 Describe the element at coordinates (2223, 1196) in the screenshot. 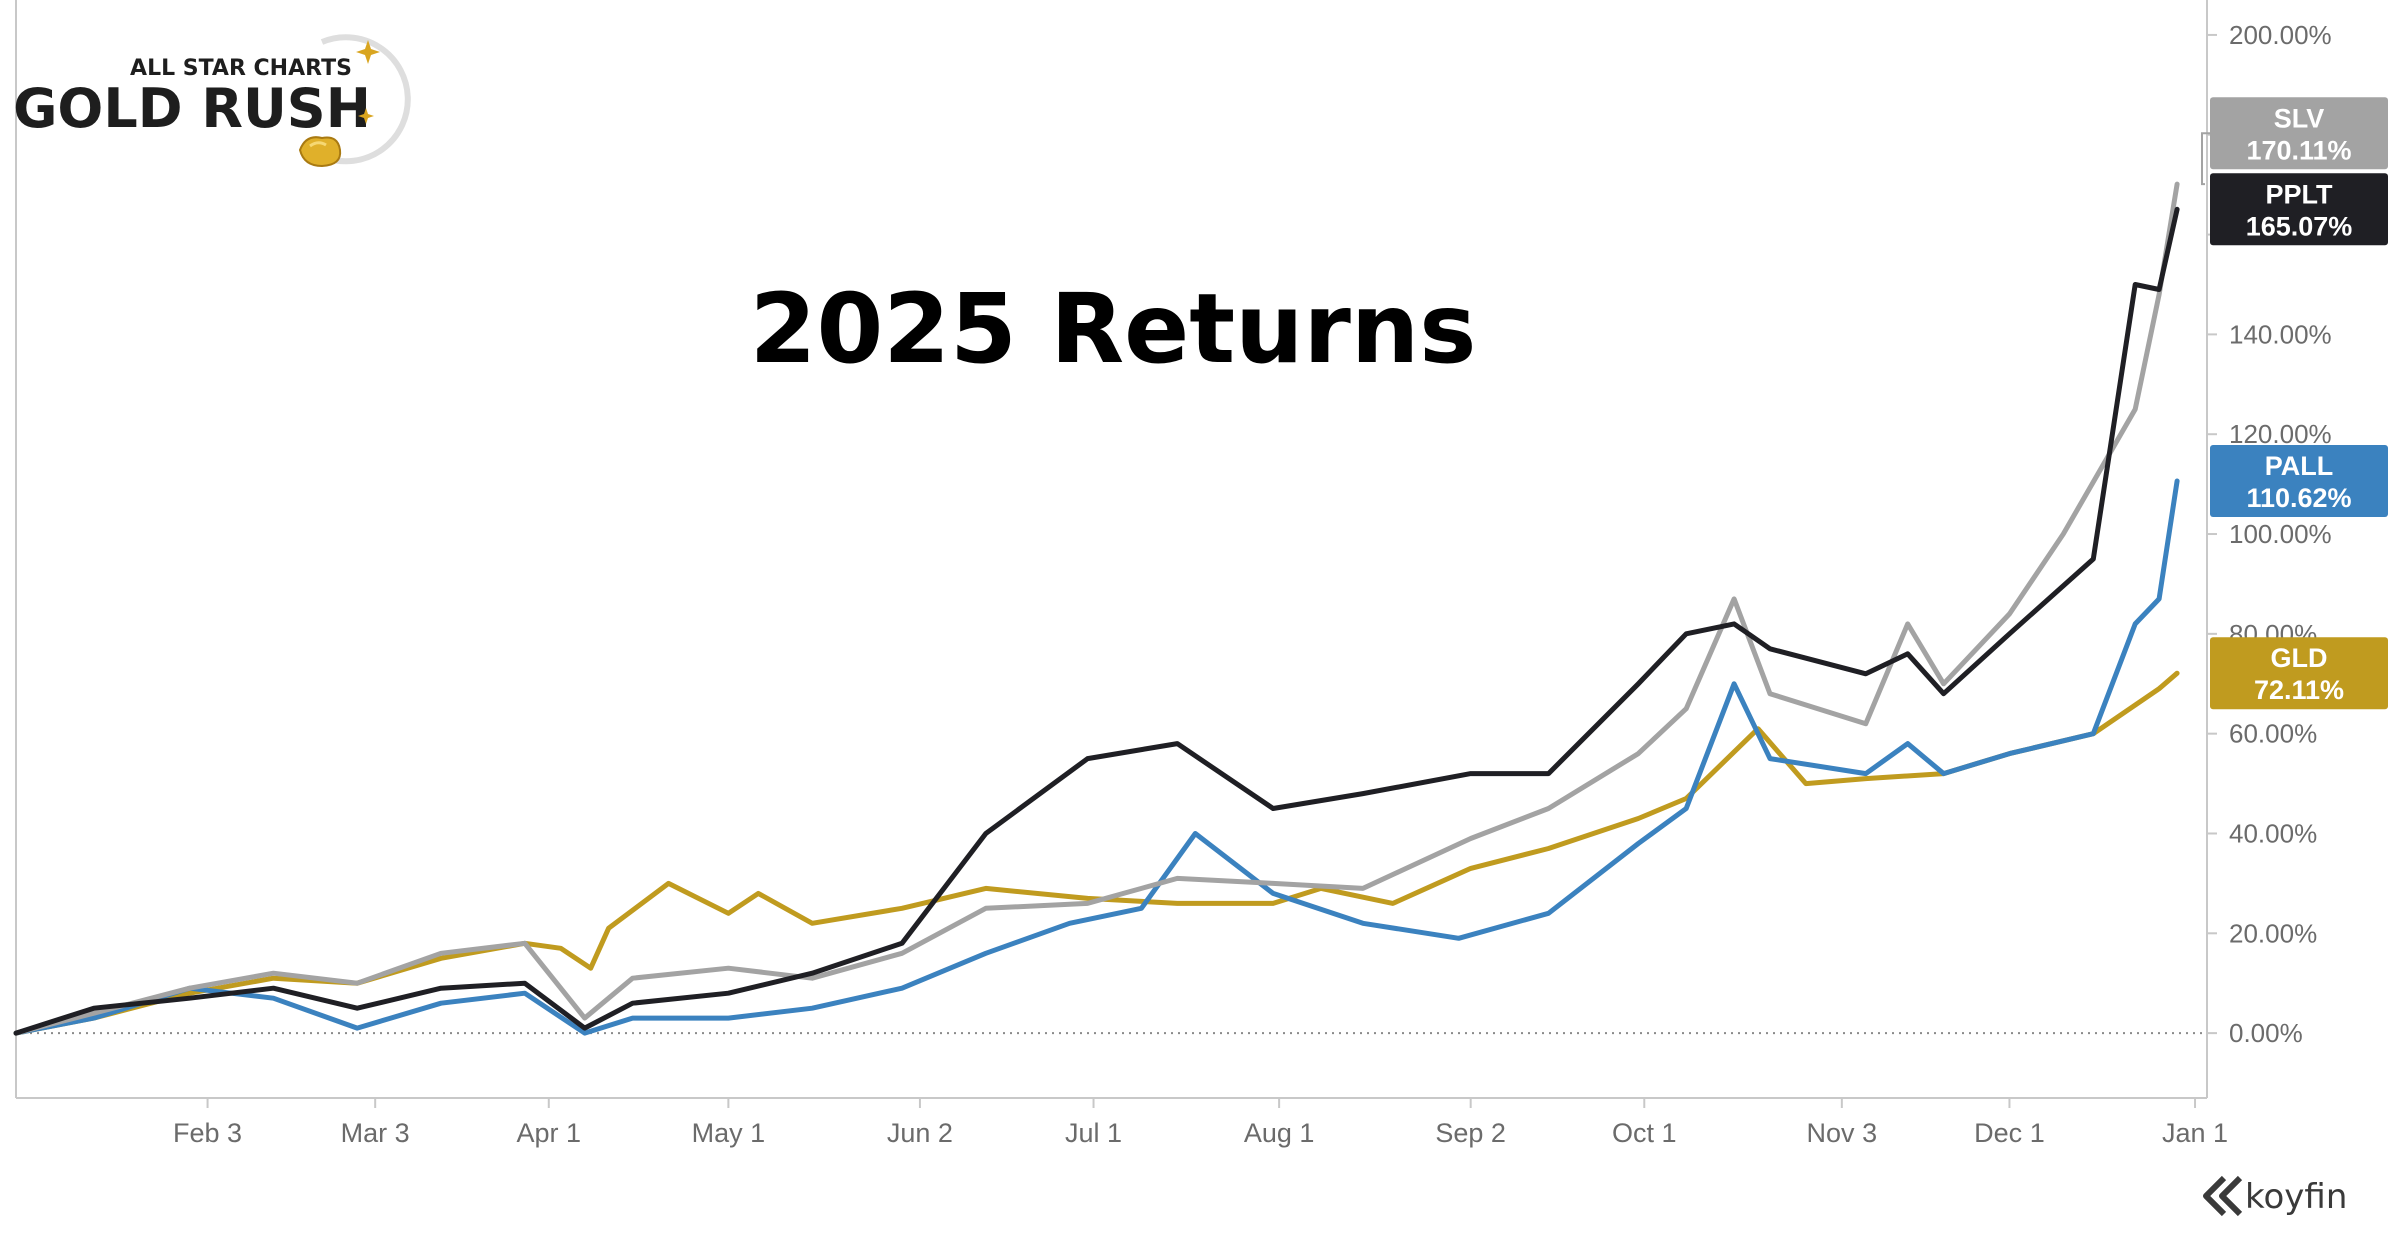

I see `koyfin-chevron-icon` at that location.